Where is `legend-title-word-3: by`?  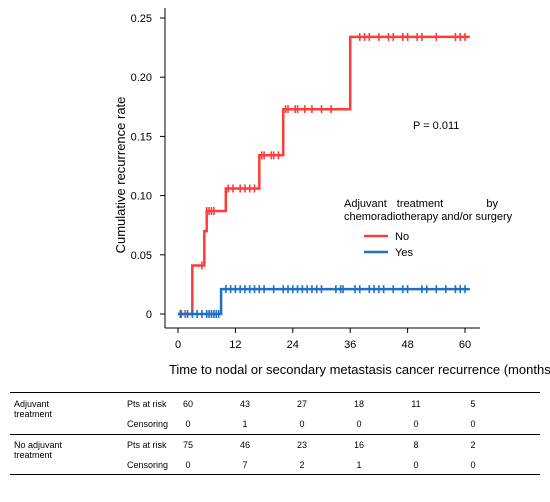
legend-title-word-3: by is located at coordinates (492, 204).